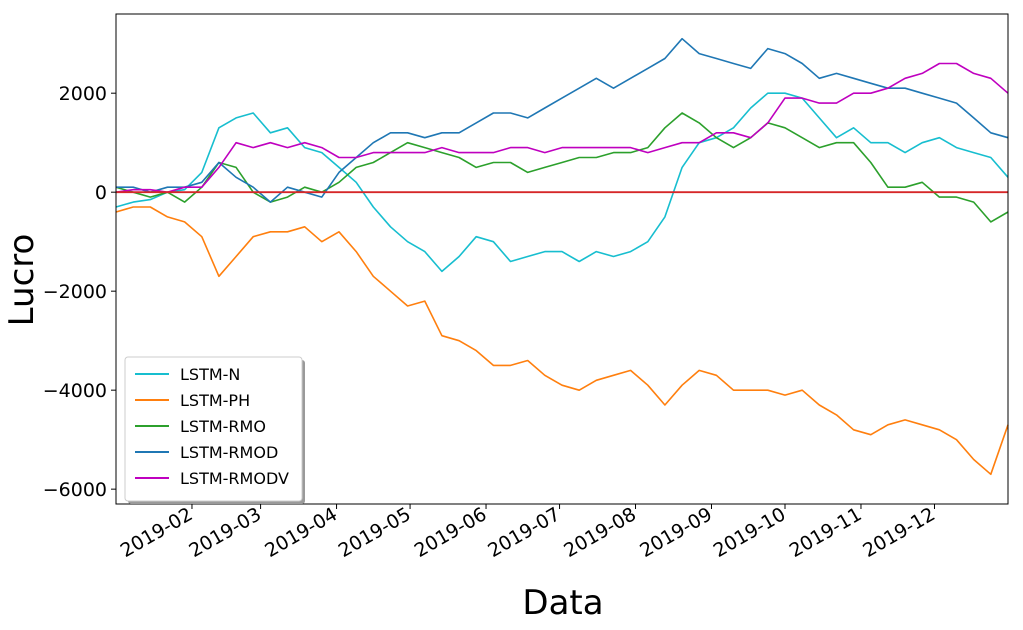 This screenshot has height=630, width=1023. What do you see at coordinates (75, 391) in the screenshot?
I see `y-tick-label: −4000` at bounding box center [75, 391].